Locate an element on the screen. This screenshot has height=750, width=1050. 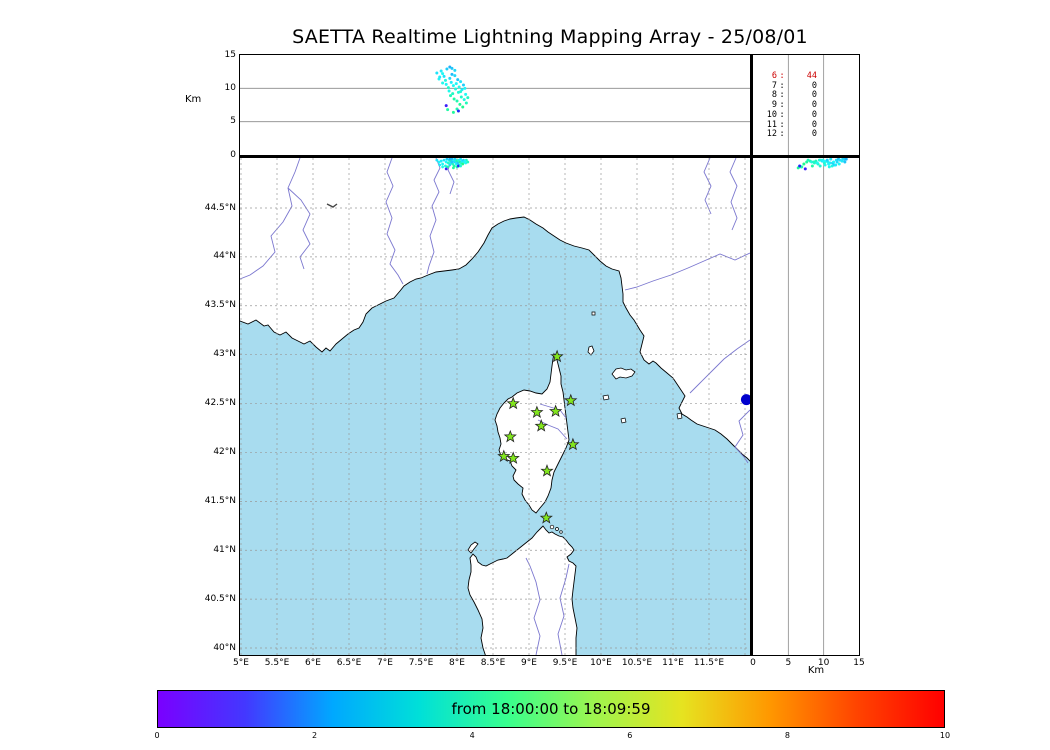
km-tick-label: 15 is located at coordinates (859, 663).